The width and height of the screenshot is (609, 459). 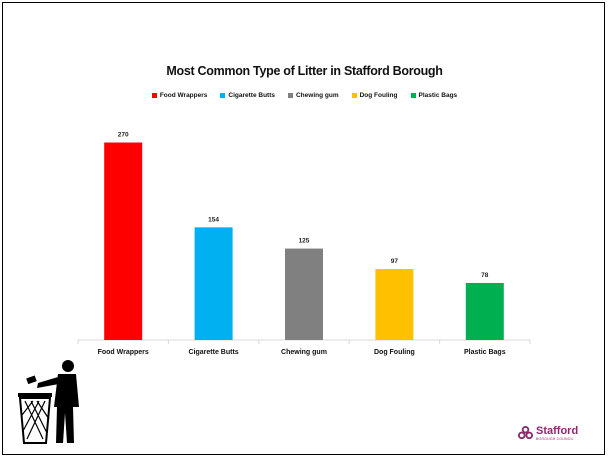 What do you see at coordinates (35, 418) in the screenshot?
I see `waste-bin-icon` at bounding box center [35, 418].